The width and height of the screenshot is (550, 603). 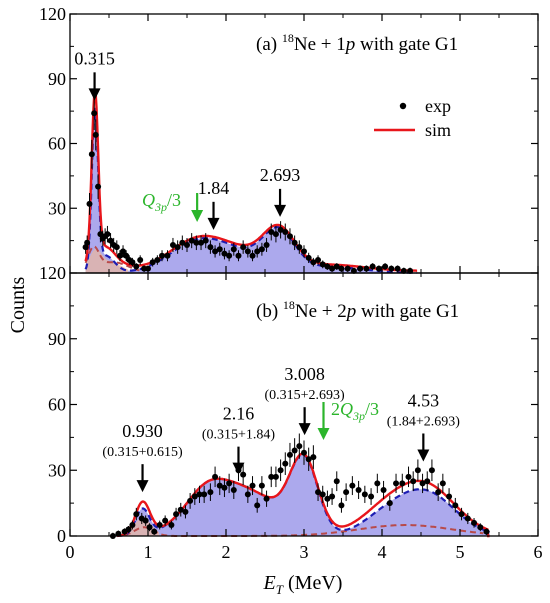 I want to click on y-axis-label: Counts, so click(x=18, y=304).